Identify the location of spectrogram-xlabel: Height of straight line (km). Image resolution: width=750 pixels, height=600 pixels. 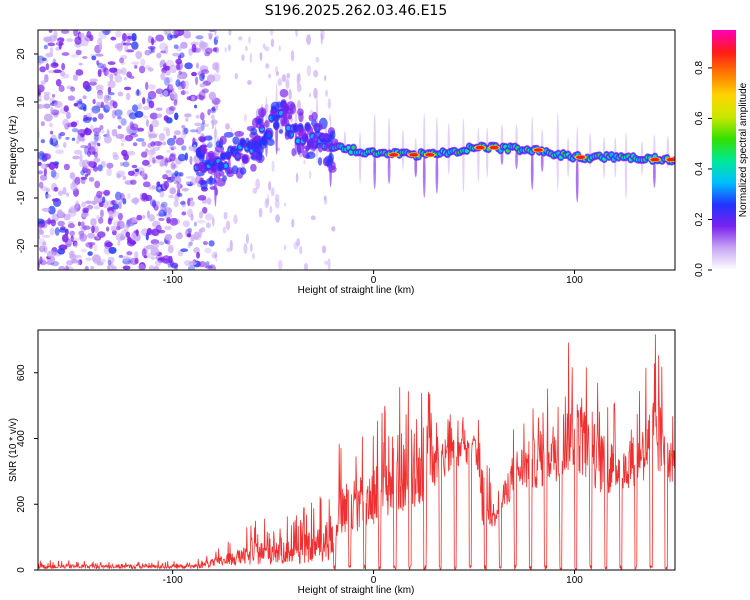
(356, 290).